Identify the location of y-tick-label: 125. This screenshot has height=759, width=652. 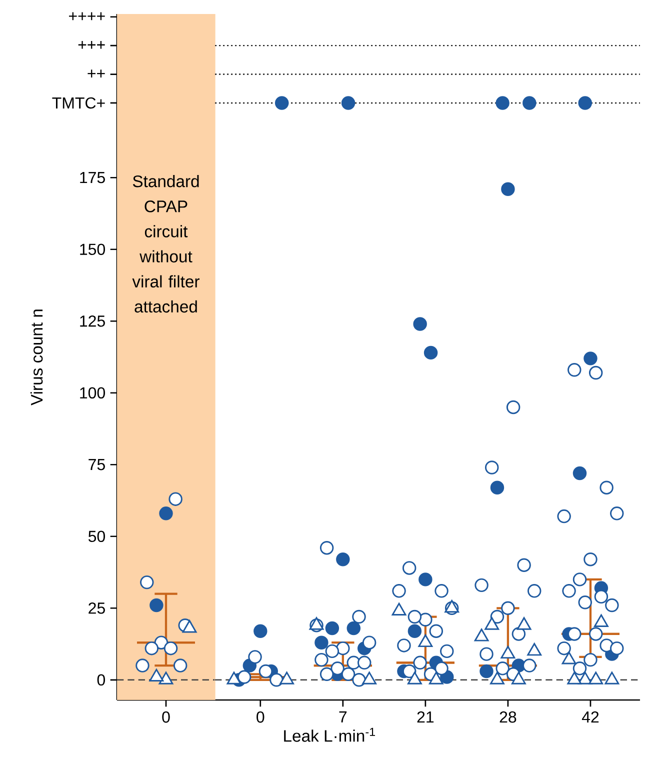
(92, 321).